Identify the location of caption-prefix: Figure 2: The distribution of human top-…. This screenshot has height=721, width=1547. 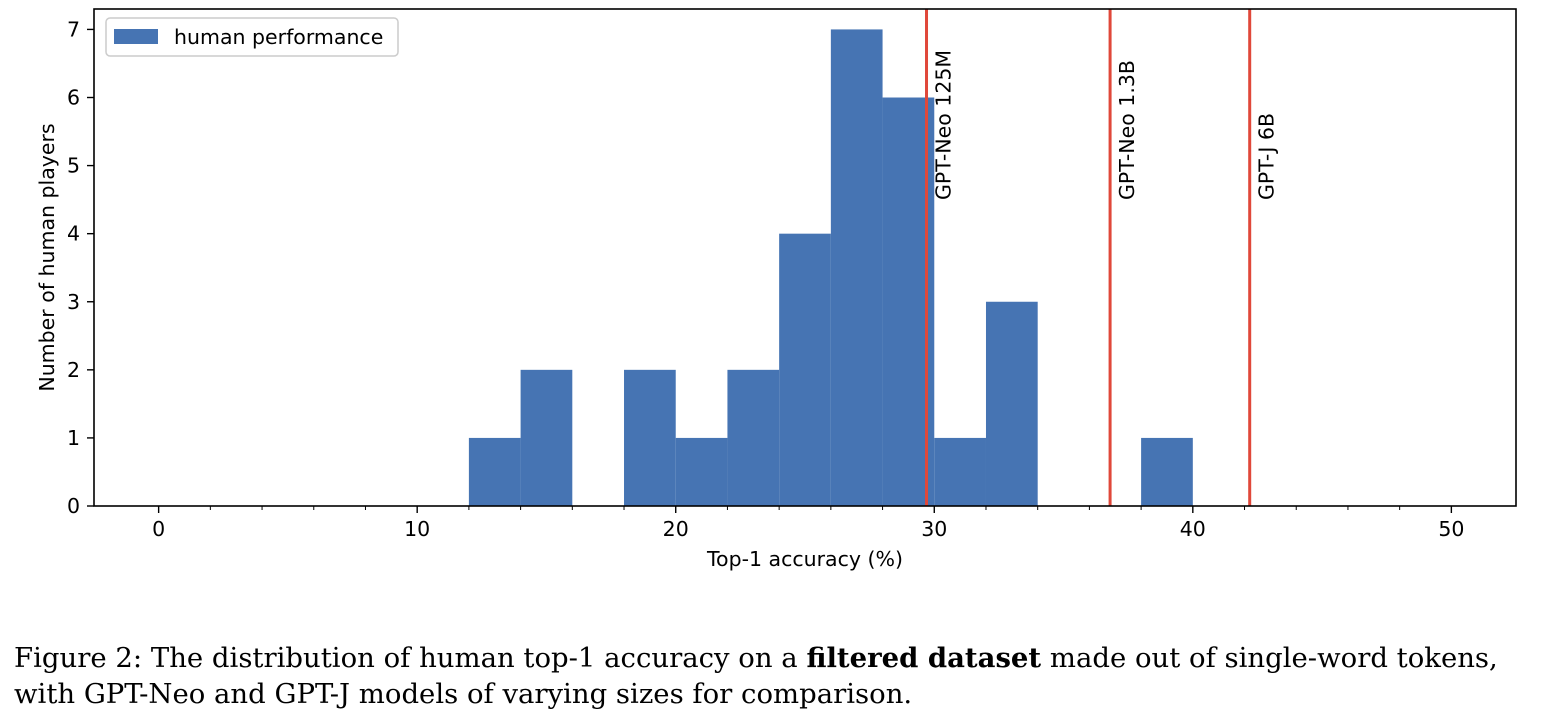
(410, 658).